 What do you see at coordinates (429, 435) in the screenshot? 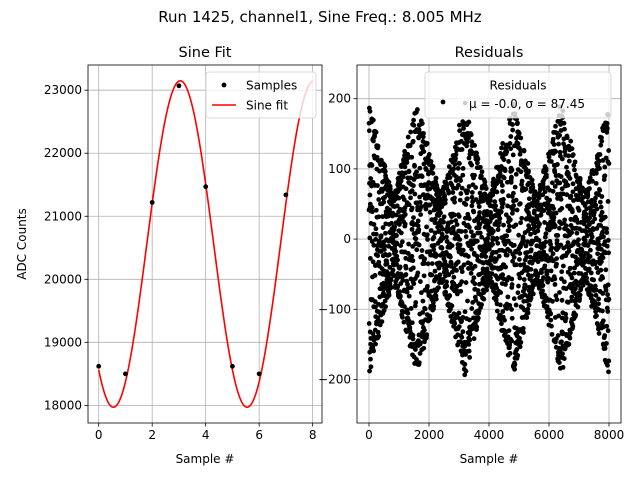
I see `x-tick-label: 2000` at bounding box center [429, 435].